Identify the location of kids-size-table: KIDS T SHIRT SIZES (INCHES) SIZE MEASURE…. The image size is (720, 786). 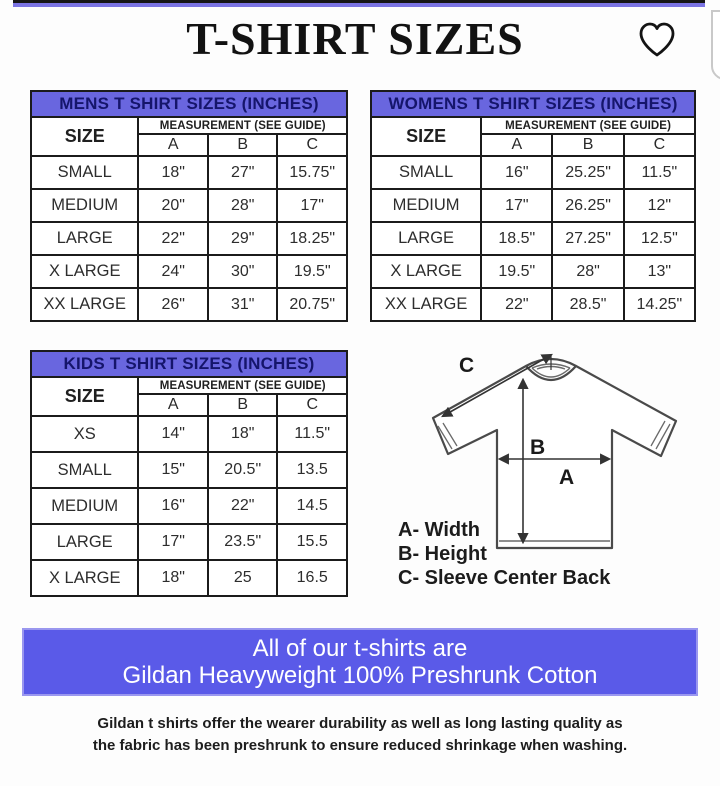
(188, 473).